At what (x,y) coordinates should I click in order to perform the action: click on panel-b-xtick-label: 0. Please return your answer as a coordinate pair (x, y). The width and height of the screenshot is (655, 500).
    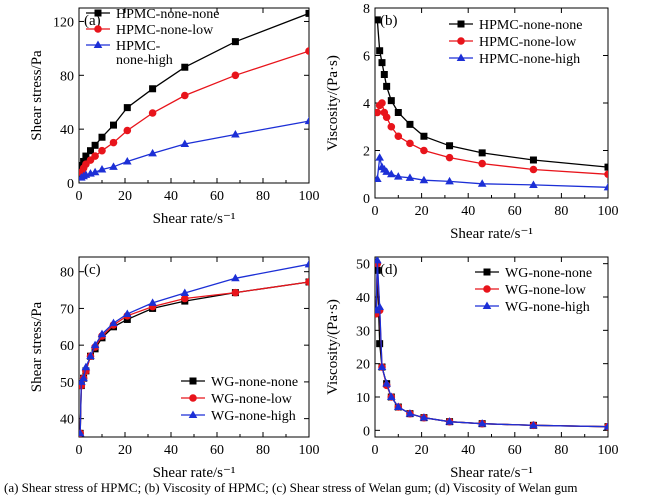
    Looking at the image, I should click on (375, 211).